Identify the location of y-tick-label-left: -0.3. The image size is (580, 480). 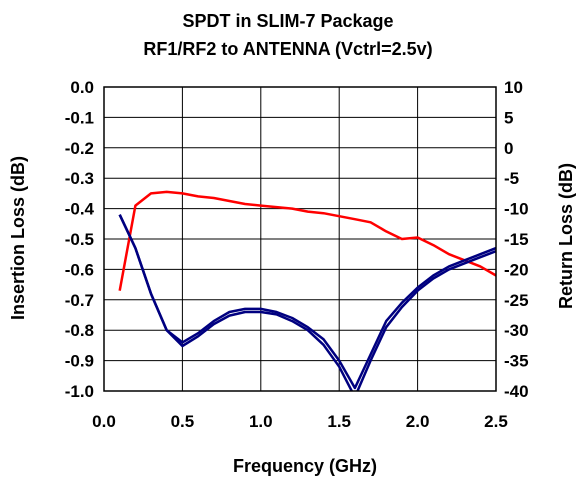
(79, 178).